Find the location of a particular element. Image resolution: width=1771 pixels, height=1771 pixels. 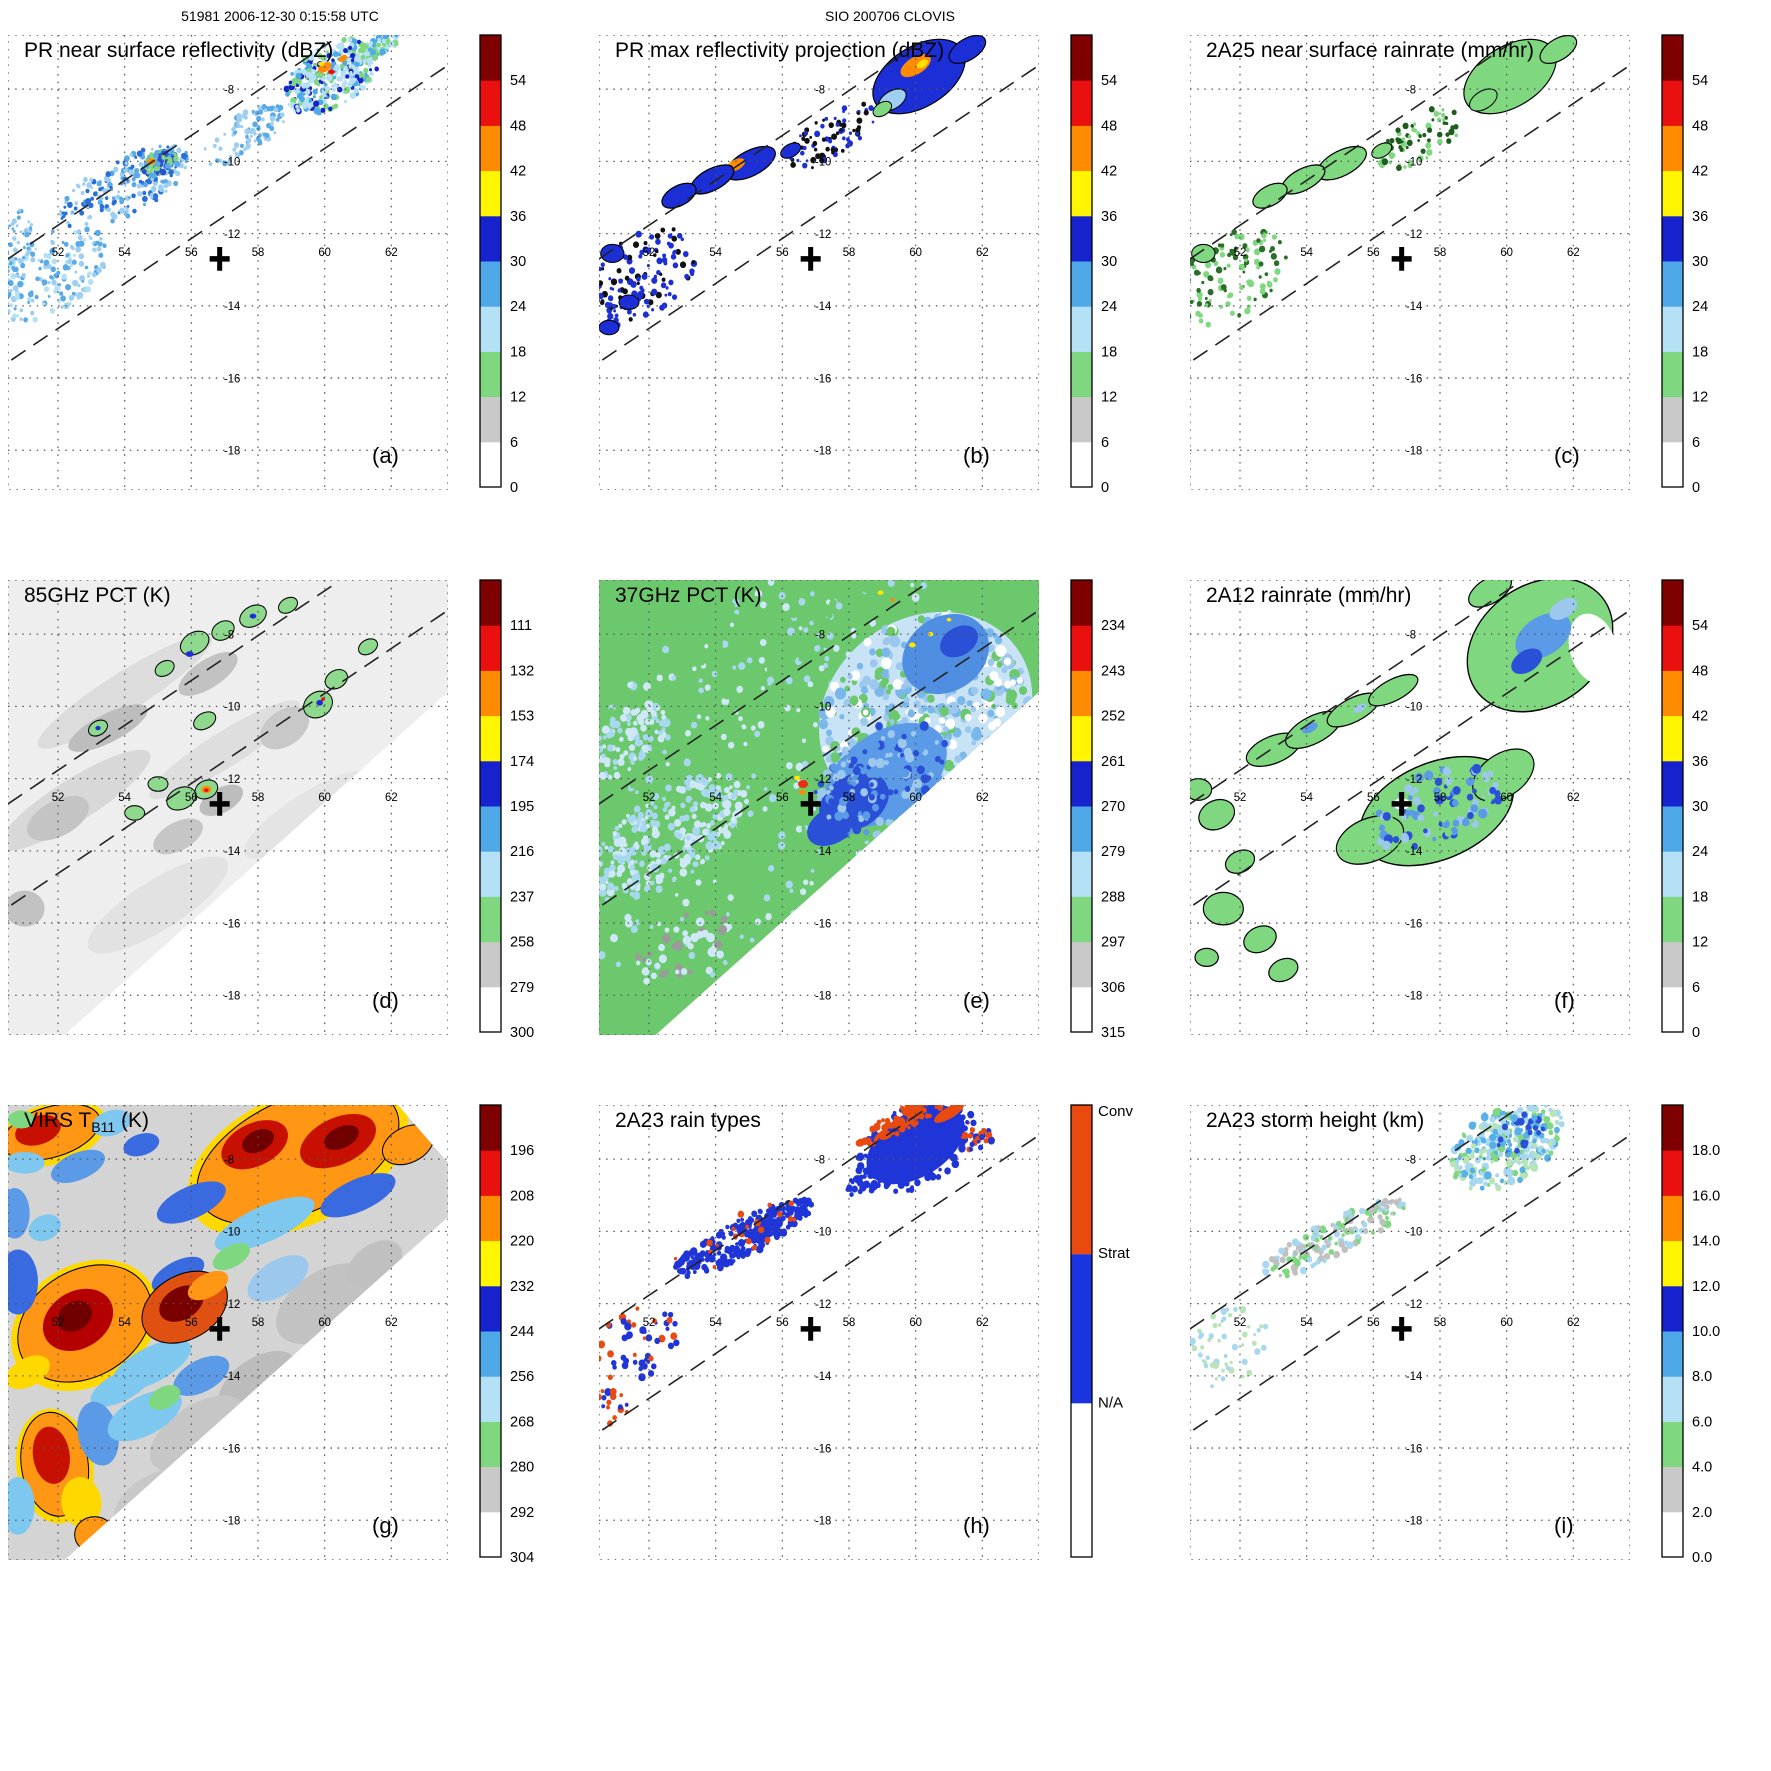

panel-letter: (h) is located at coordinates (976, 1525).